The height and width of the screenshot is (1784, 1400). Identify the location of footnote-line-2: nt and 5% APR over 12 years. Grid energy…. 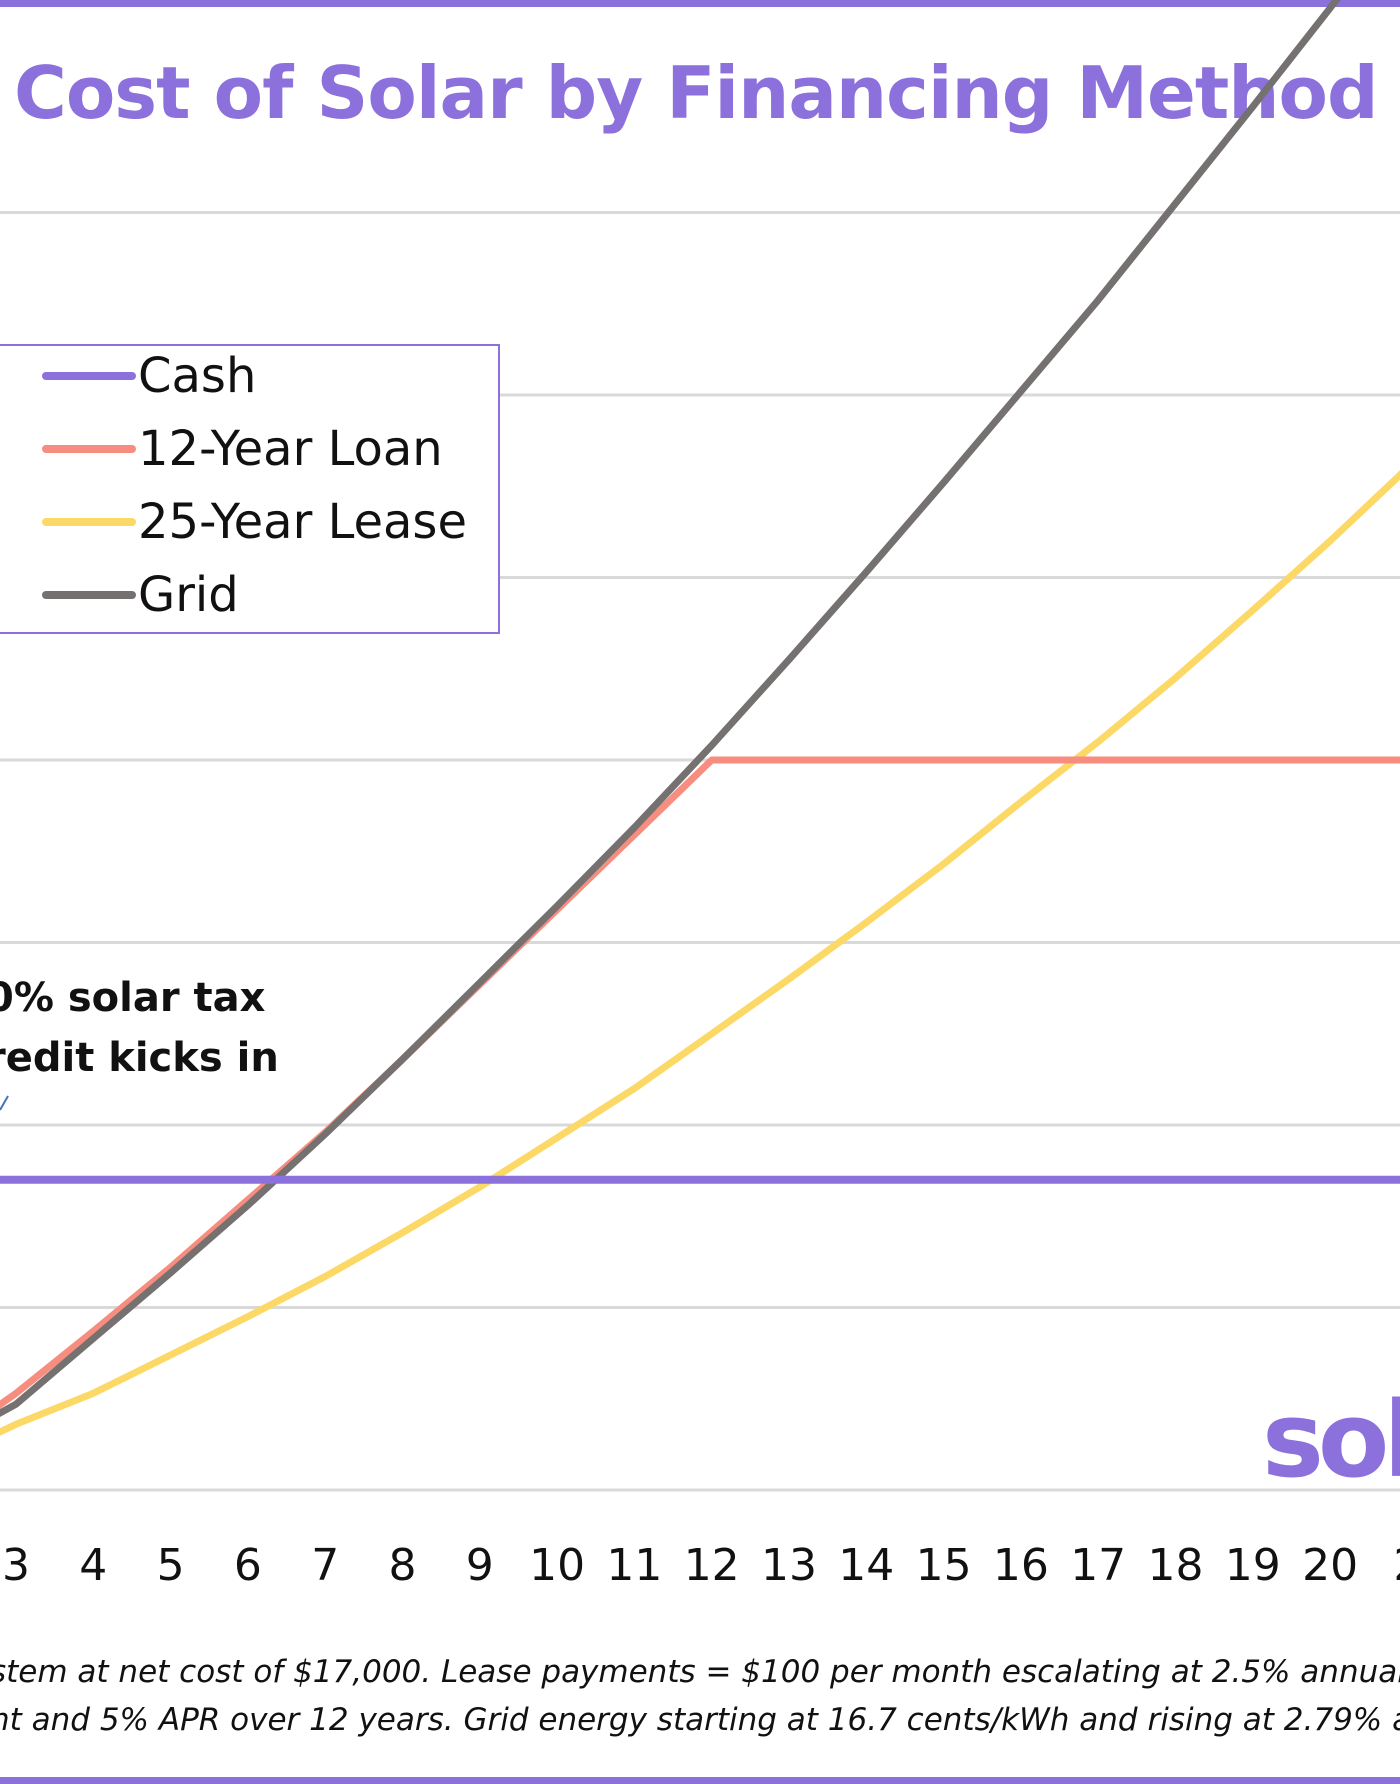
(700, 1720).